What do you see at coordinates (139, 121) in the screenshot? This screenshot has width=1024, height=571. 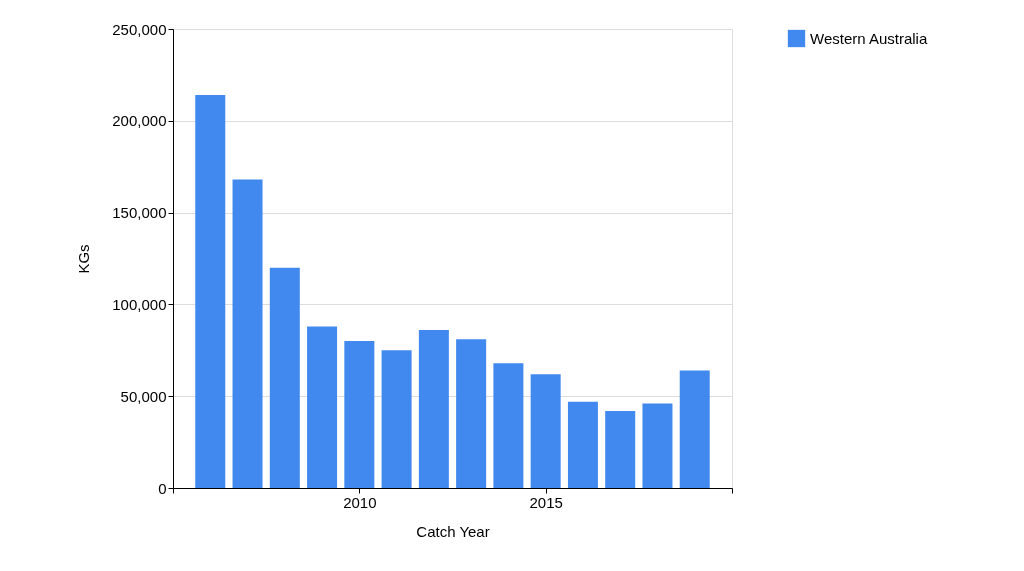 I see `y-tick-label: 200,000` at bounding box center [139, 121].